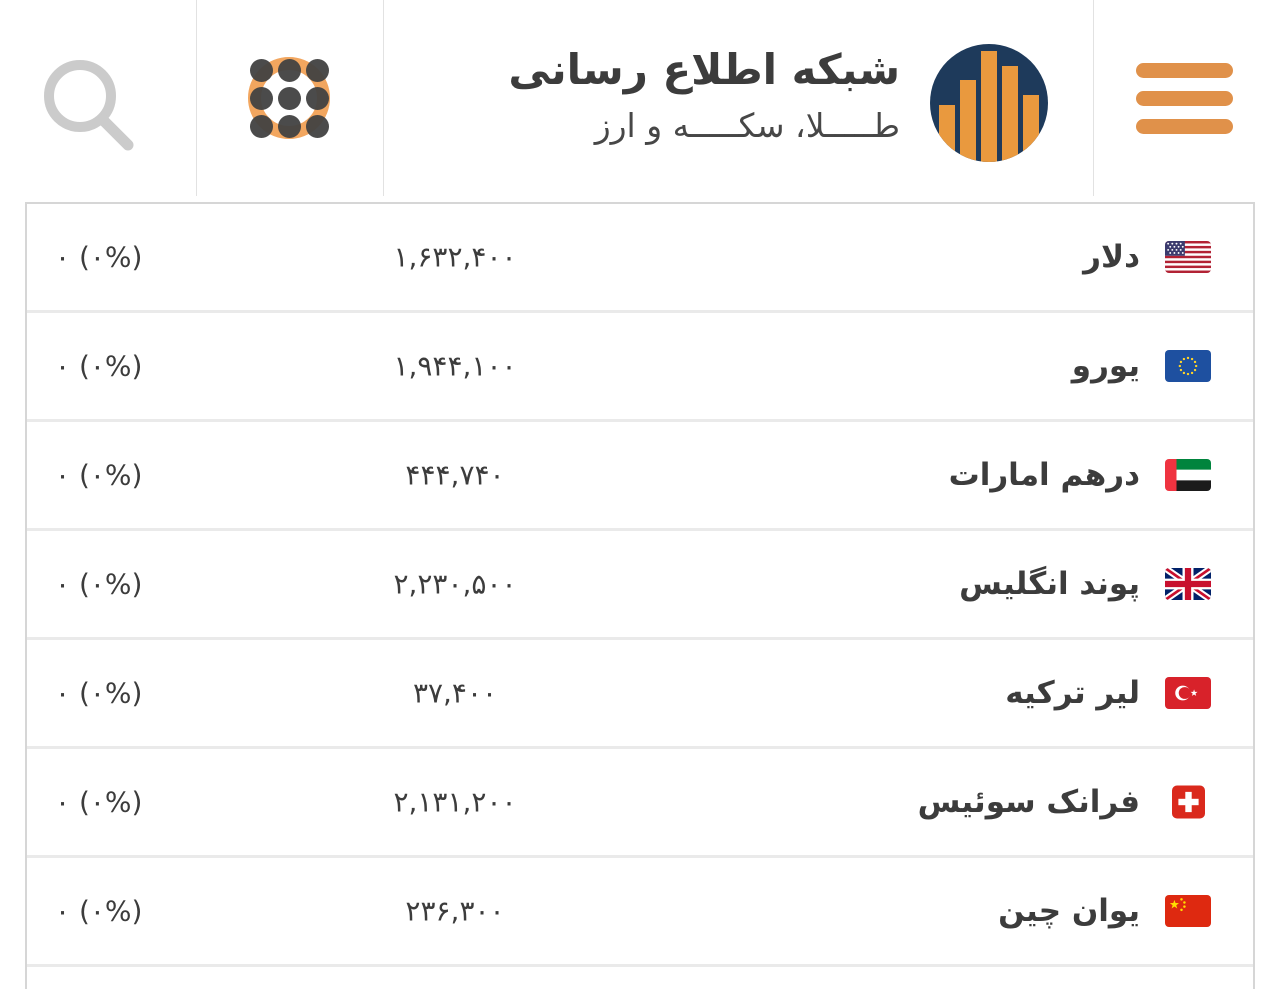  What do you see at coordinates (704, 69) in the screenshot?
I see `brand-title: شبکه اطلاع رسانی` at bounding box center [704, 69].